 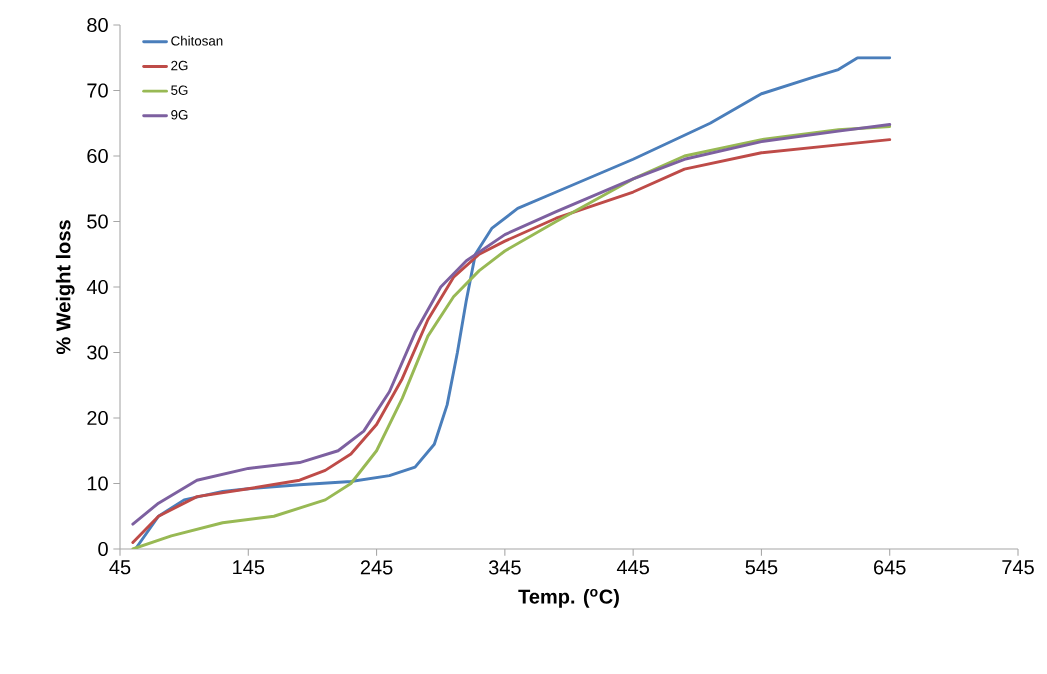 What do you see at coordinates (97, 221) in the screenshot?
I see `y-tick-label: 50` at bounding box center [97, 221].